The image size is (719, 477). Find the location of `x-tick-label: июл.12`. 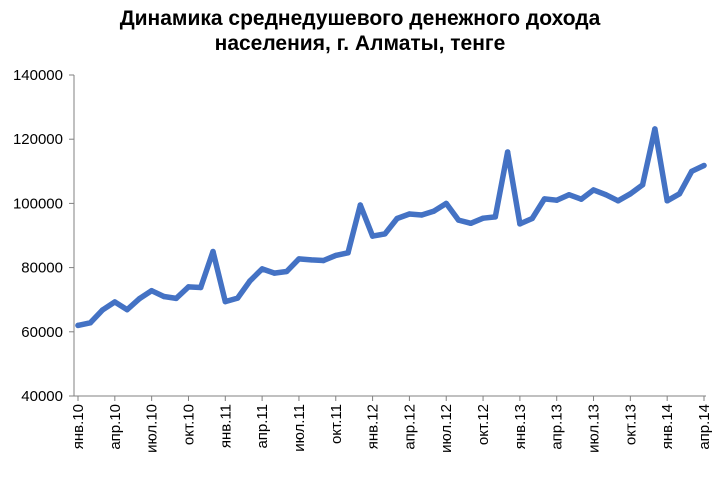

x-tick-label: июл.12 is located at coordinates (446, 428).